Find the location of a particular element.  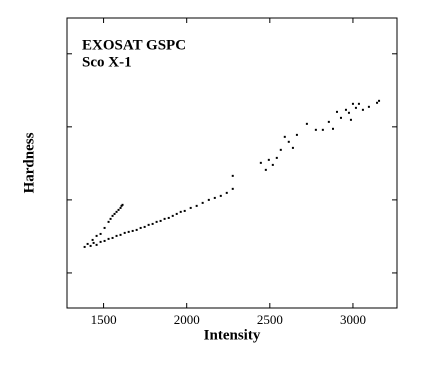

x-tick-label: 2500 is located at coordinates (270, 319).